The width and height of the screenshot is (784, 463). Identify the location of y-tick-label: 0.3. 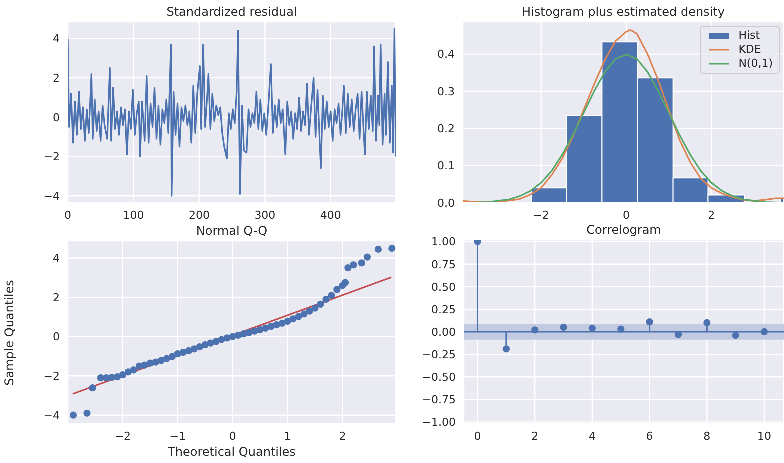
(446, 91).